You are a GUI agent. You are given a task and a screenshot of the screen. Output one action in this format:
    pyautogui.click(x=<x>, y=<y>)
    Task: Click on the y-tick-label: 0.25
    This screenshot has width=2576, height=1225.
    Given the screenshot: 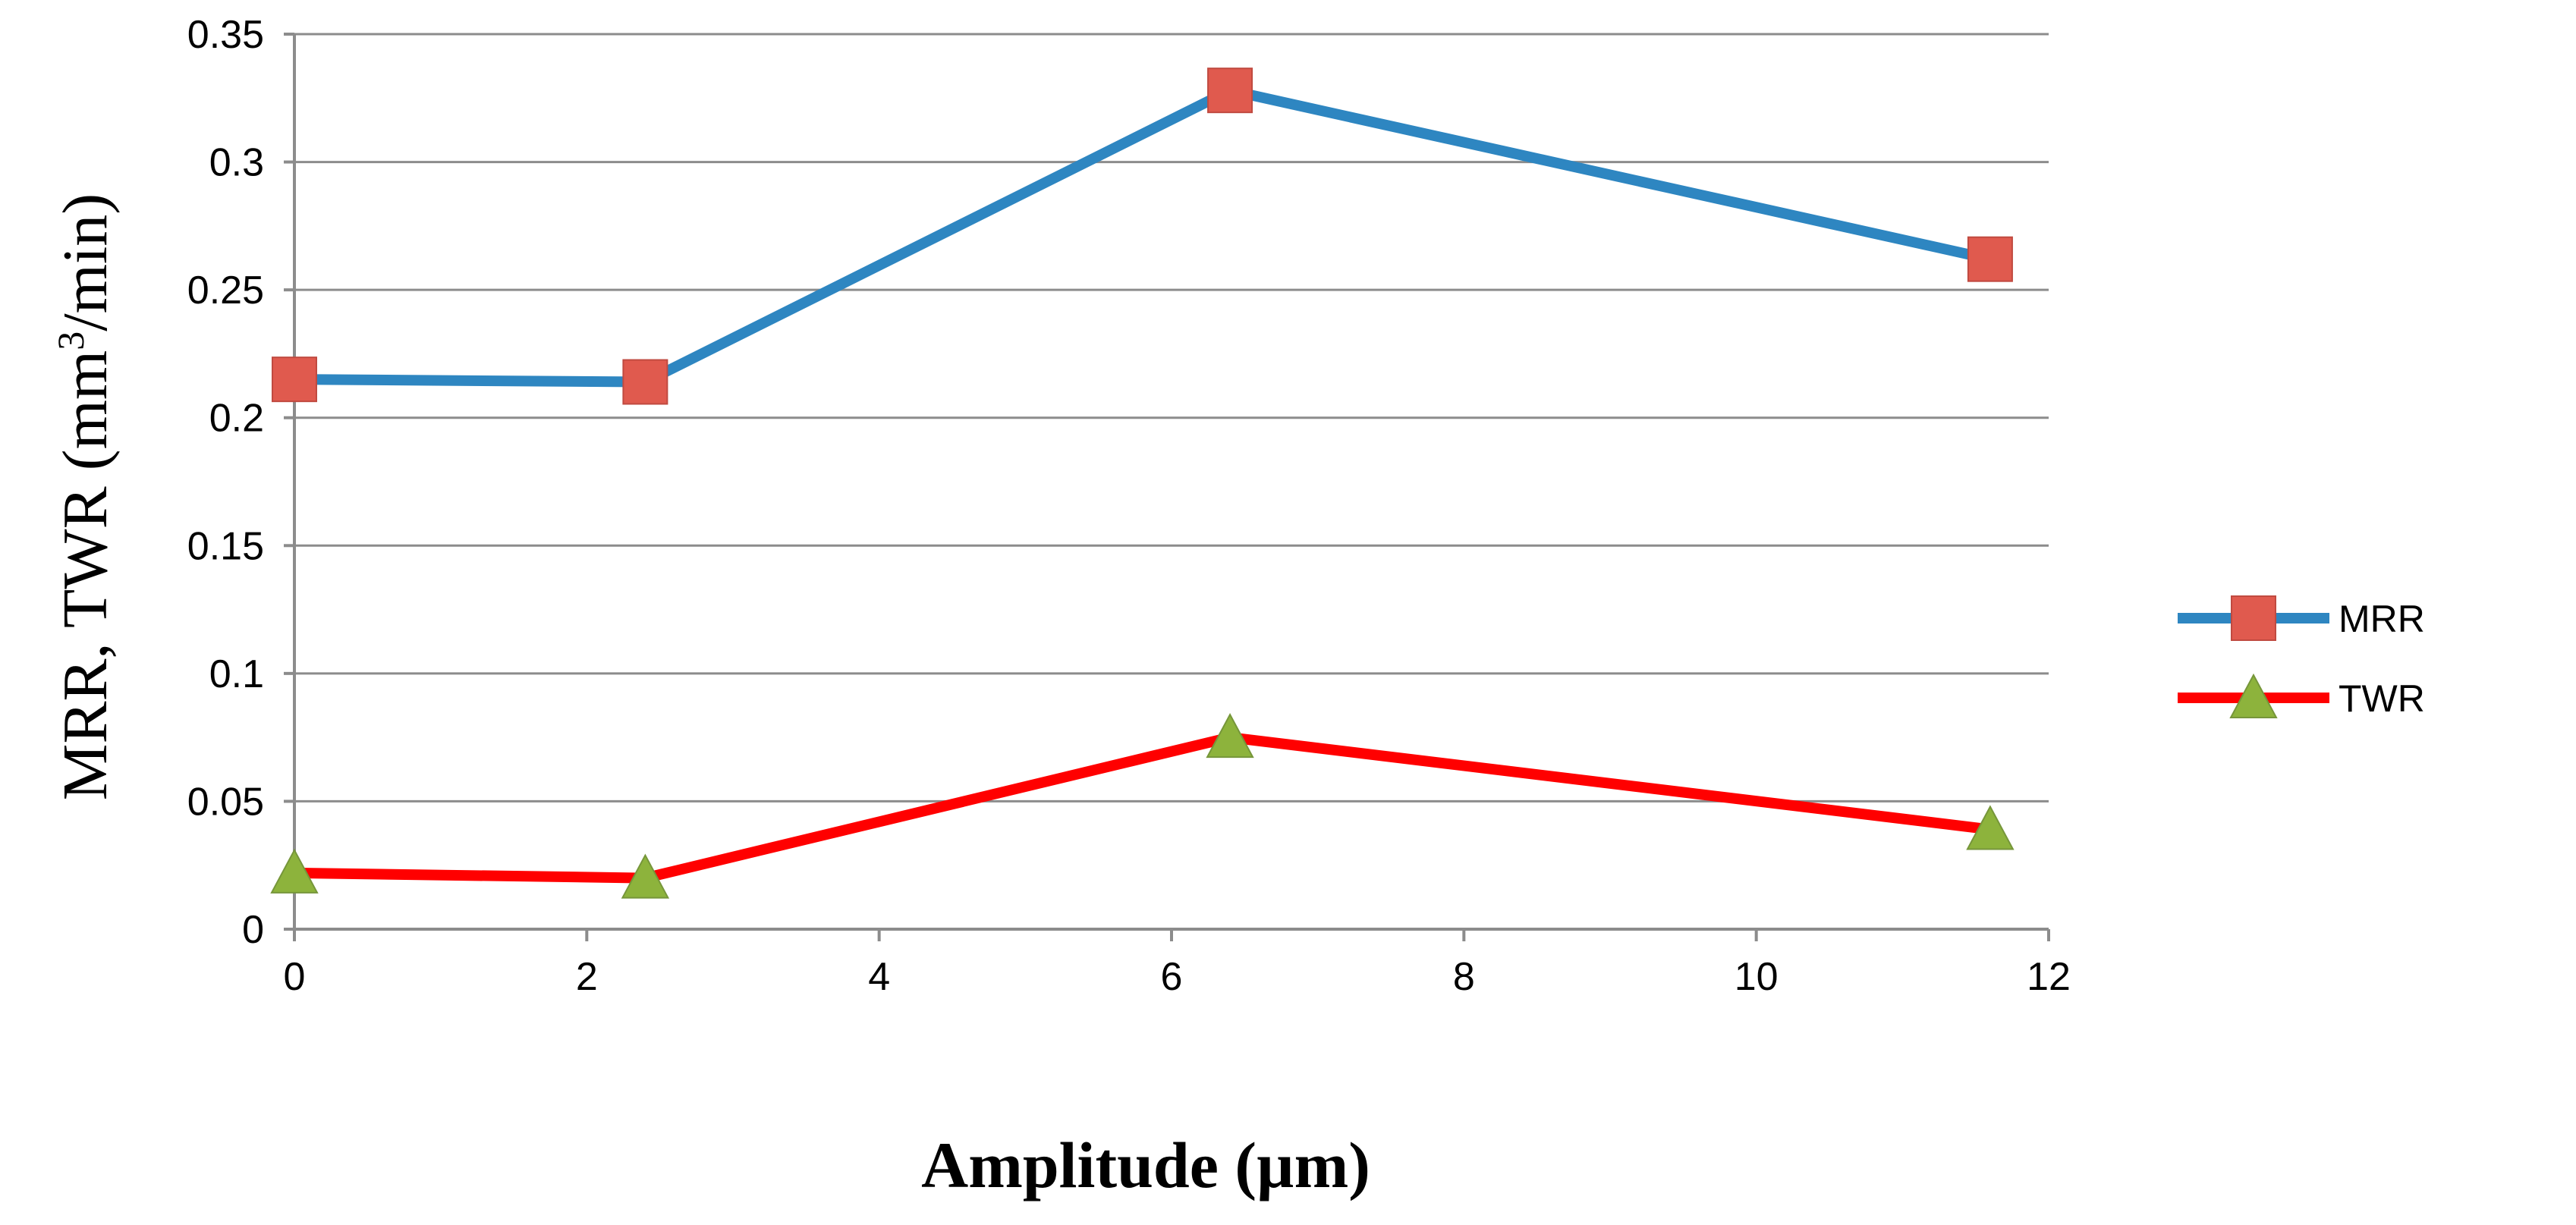 What is the action you would take?
    pyautogui.click(x=225, y=291)
    